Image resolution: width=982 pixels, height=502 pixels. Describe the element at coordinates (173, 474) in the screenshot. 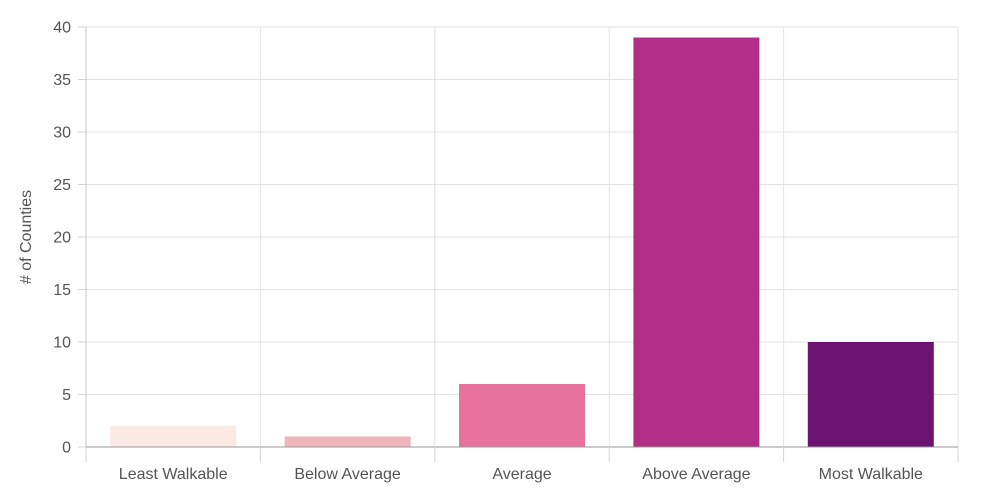

I see `x-tick-label: Least Walkable` at that location.